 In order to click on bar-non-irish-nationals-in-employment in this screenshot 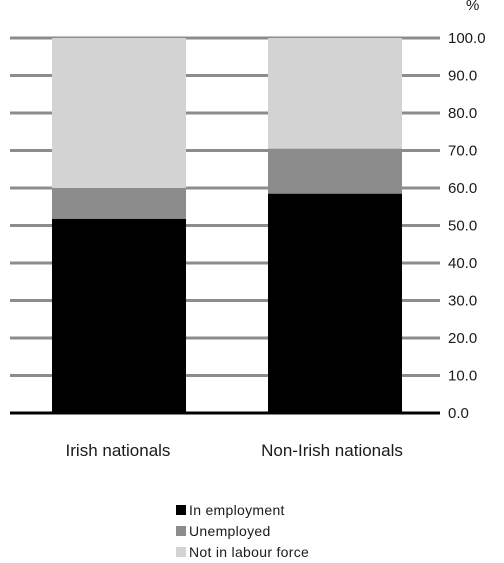, I will do `click(335, 303)`.